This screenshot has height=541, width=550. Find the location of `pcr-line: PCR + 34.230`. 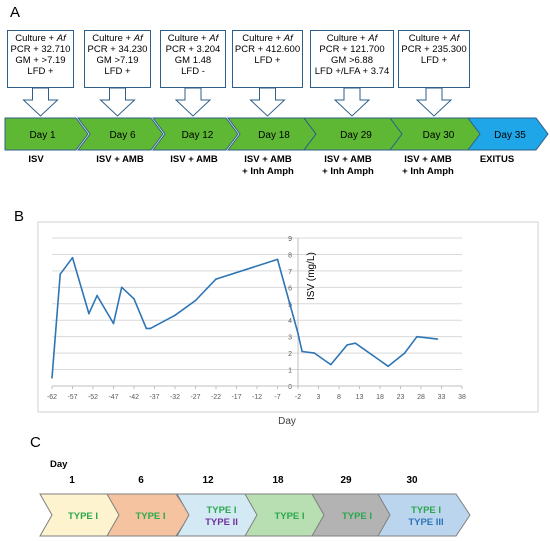

pcr-line: PCR + 34.230 is located at coordinates (117, 49).